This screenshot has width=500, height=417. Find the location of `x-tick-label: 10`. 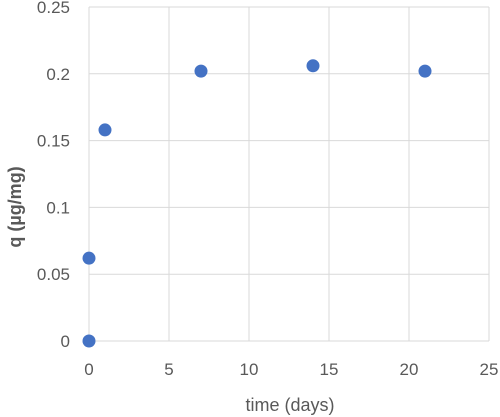

x-tick-label: 10 is located at coordinates (249, 369).